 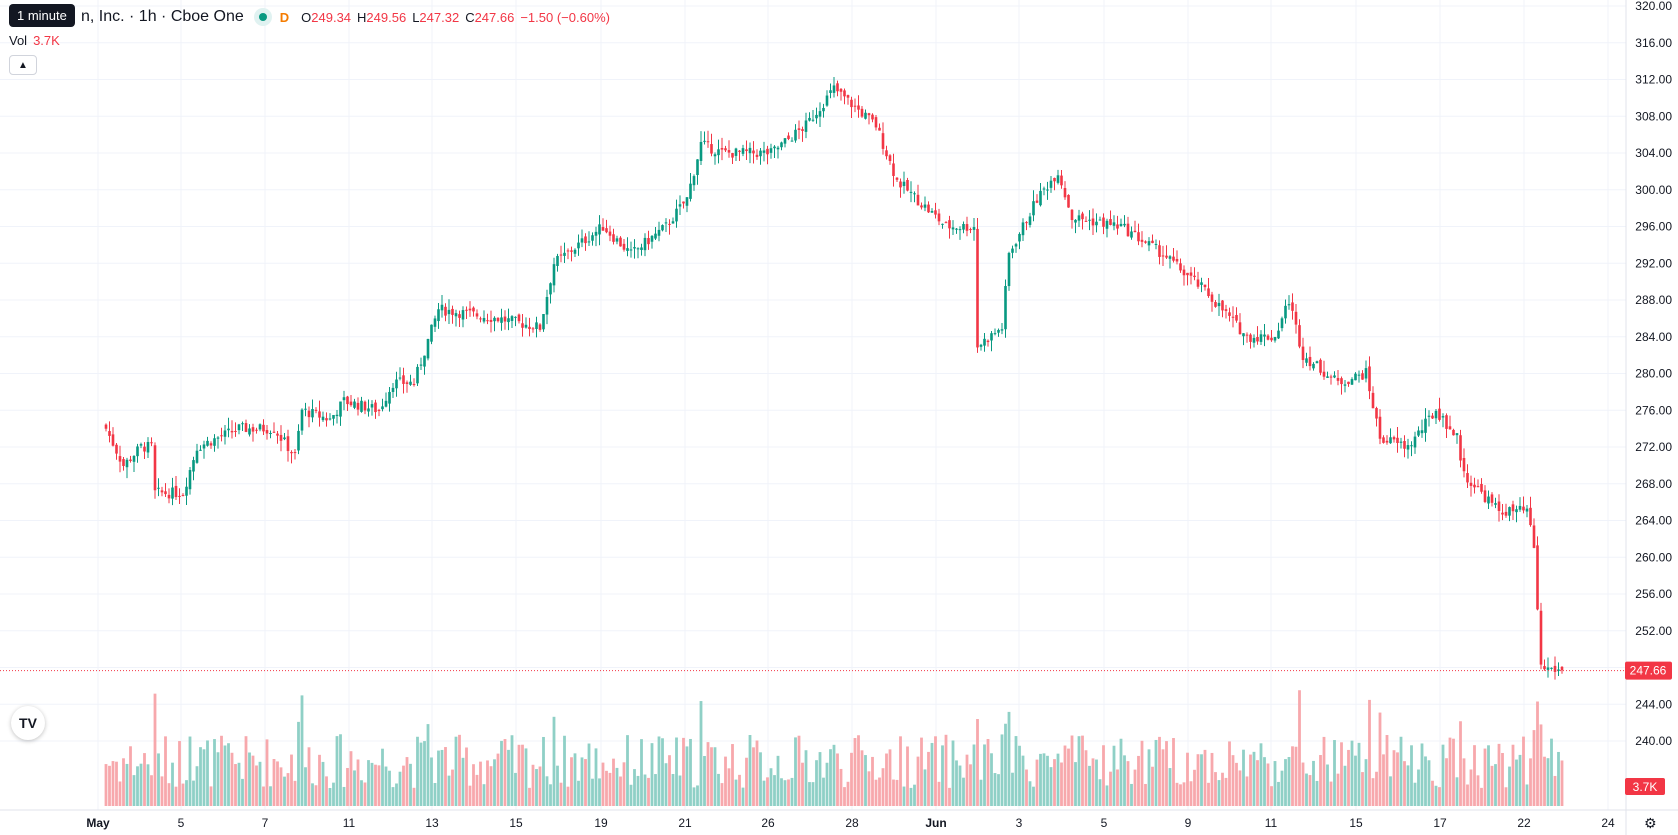 What do you see at coordinates (1653, 594) in the screenshot?
I see `price-tick-label: 256.00` at bounding box center [1653, 594].